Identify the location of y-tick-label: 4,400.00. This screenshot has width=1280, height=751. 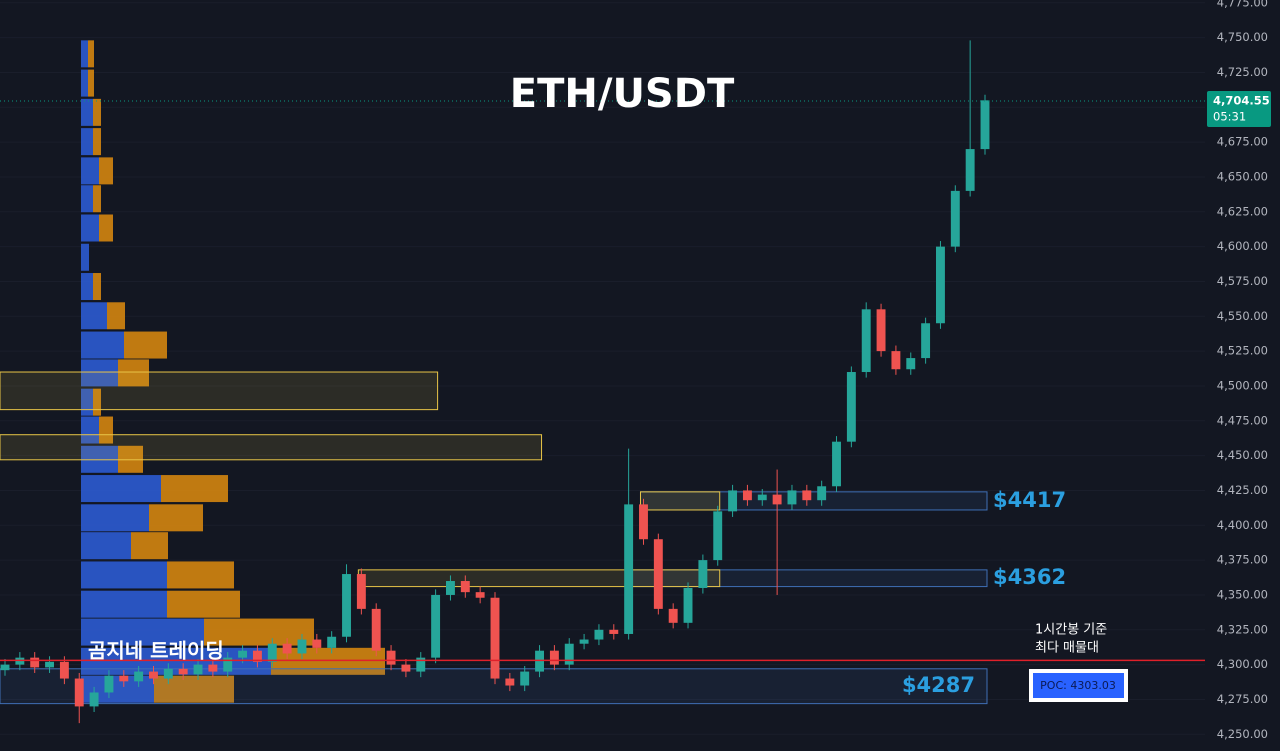
(1242, 525).